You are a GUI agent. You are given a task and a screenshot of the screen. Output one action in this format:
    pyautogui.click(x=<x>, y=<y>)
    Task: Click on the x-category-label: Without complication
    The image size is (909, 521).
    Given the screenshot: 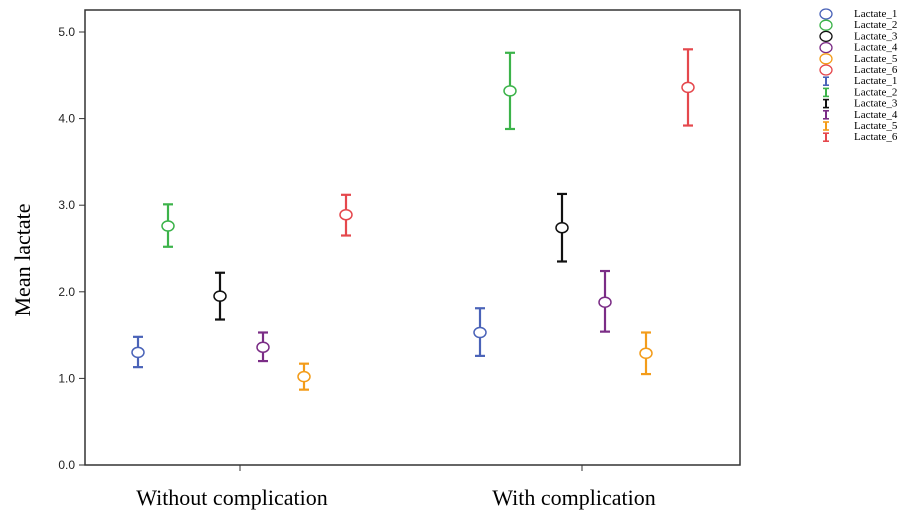 What is the action you would take?
    pyautogui.click(x=232, y=497)
    